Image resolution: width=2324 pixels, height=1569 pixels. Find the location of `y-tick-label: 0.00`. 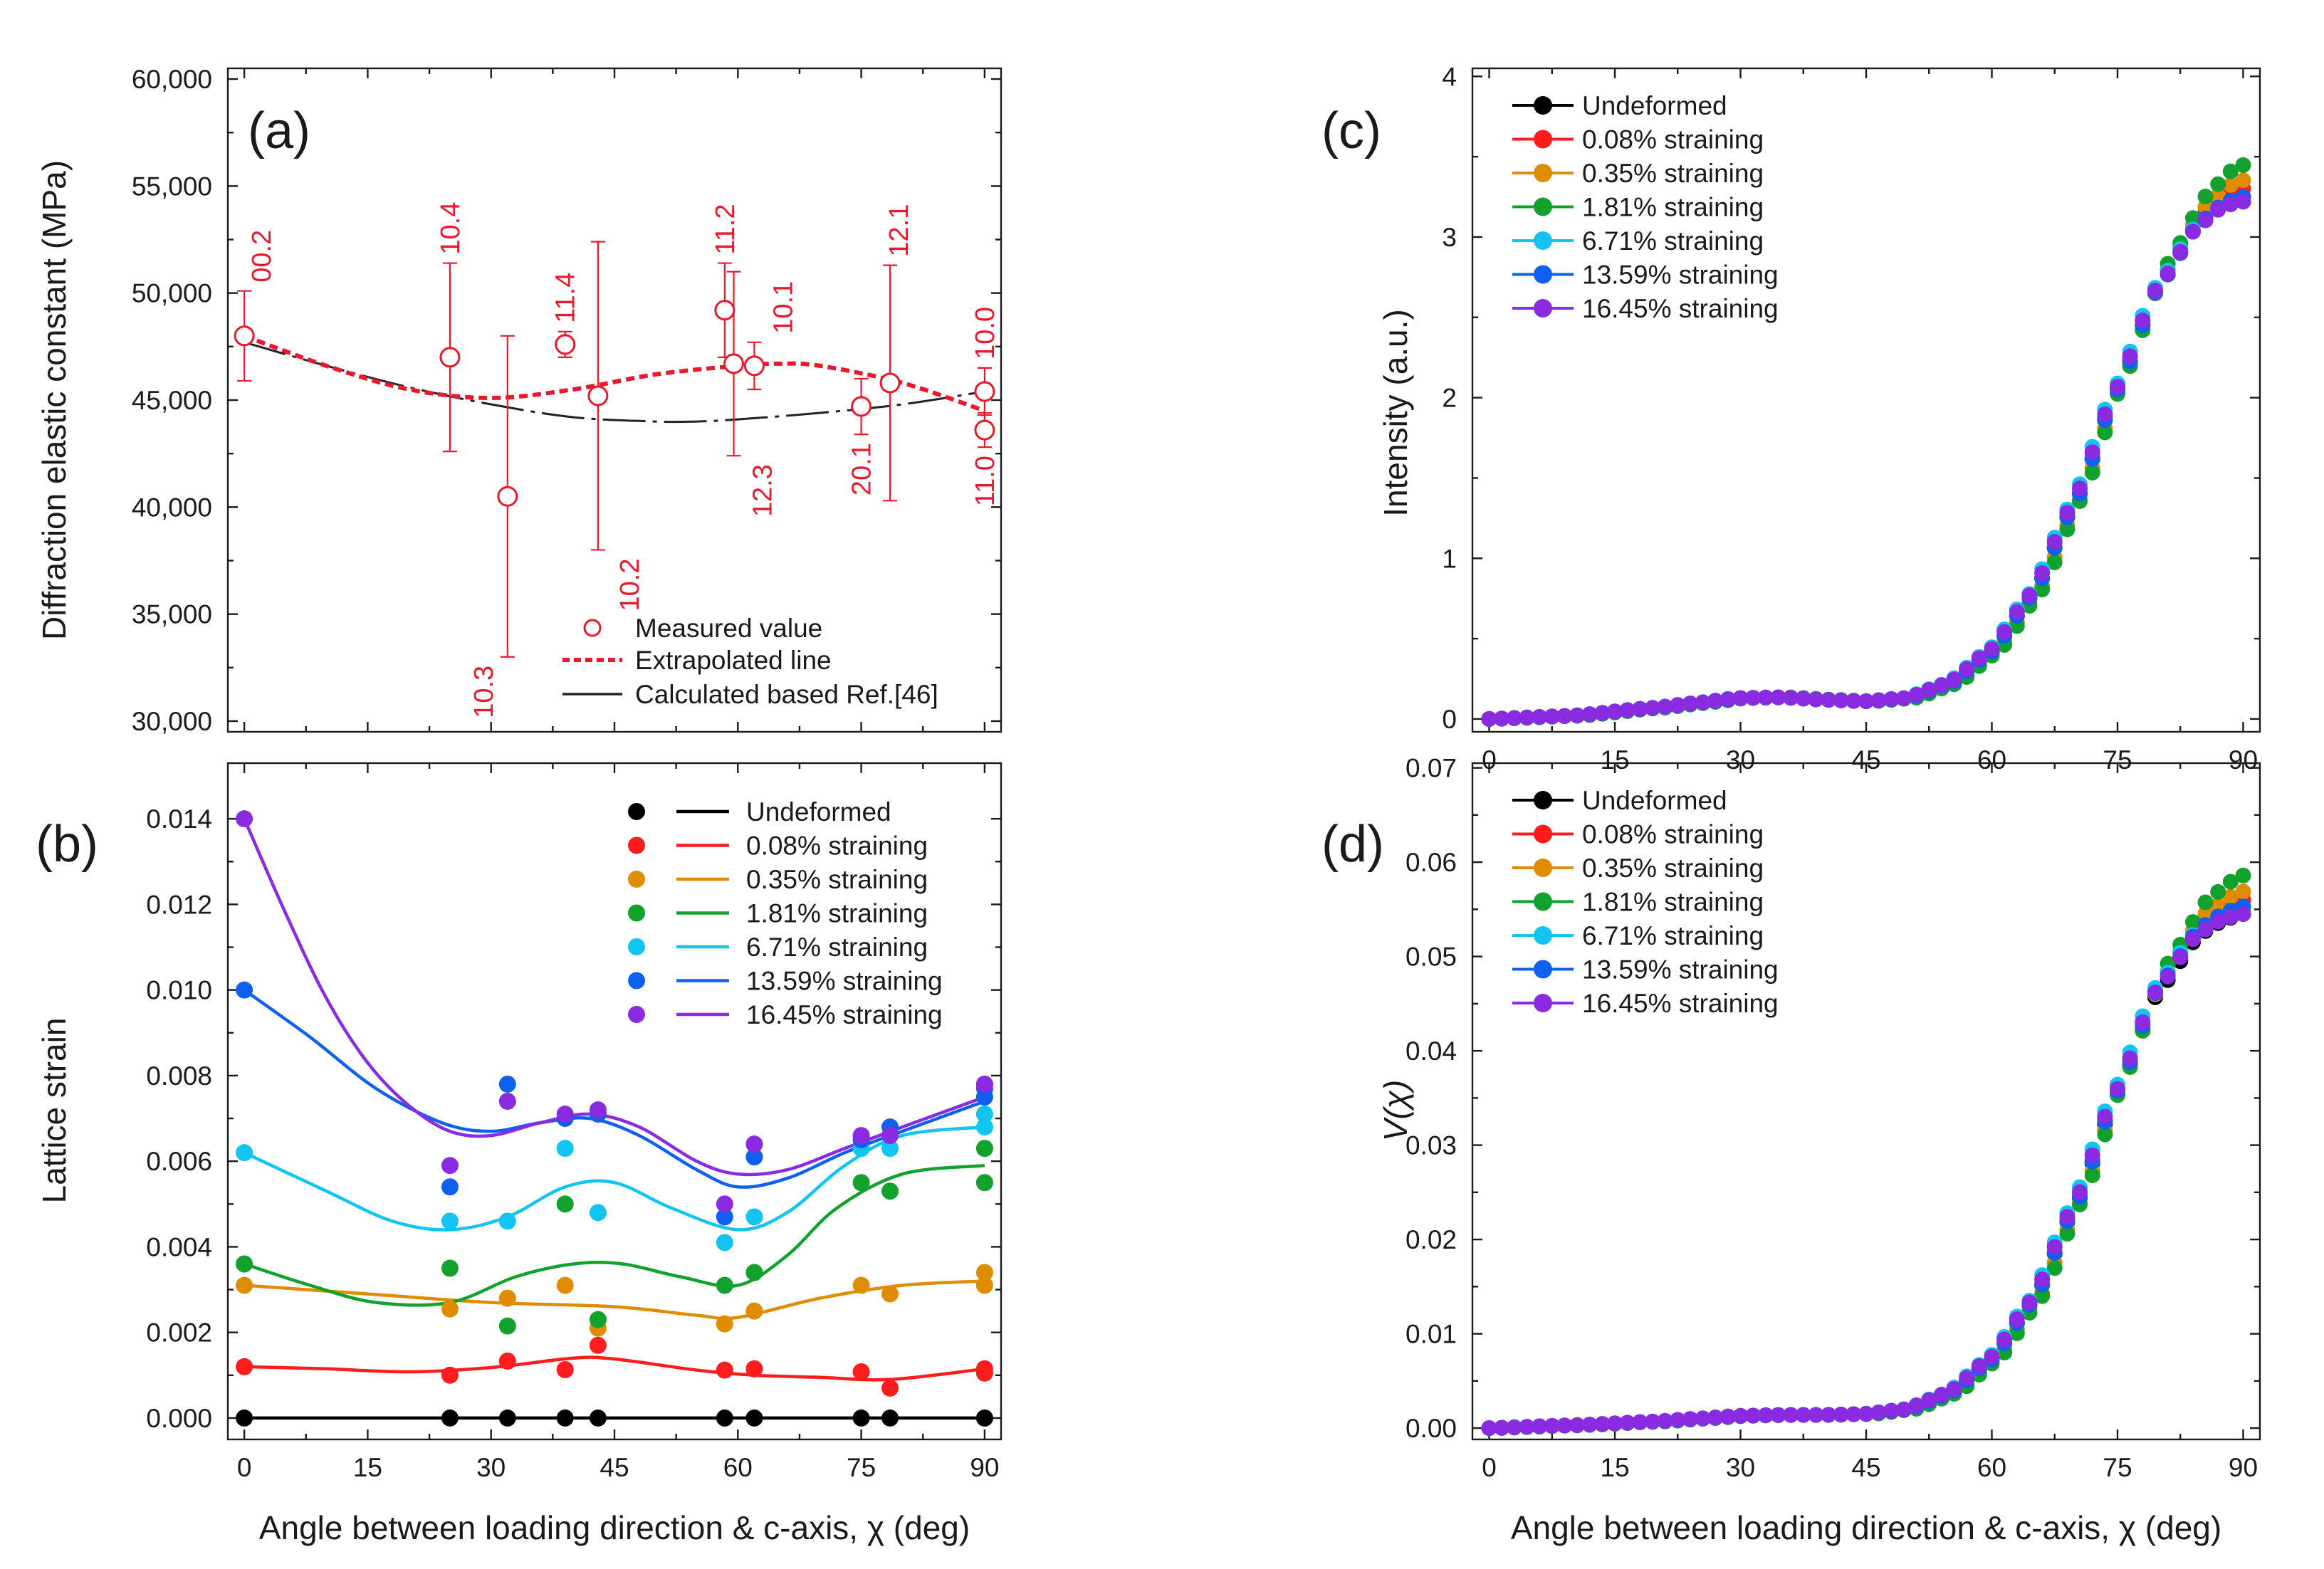

y-tick-label: 0.00 is located at coordinates (1431, 1428).